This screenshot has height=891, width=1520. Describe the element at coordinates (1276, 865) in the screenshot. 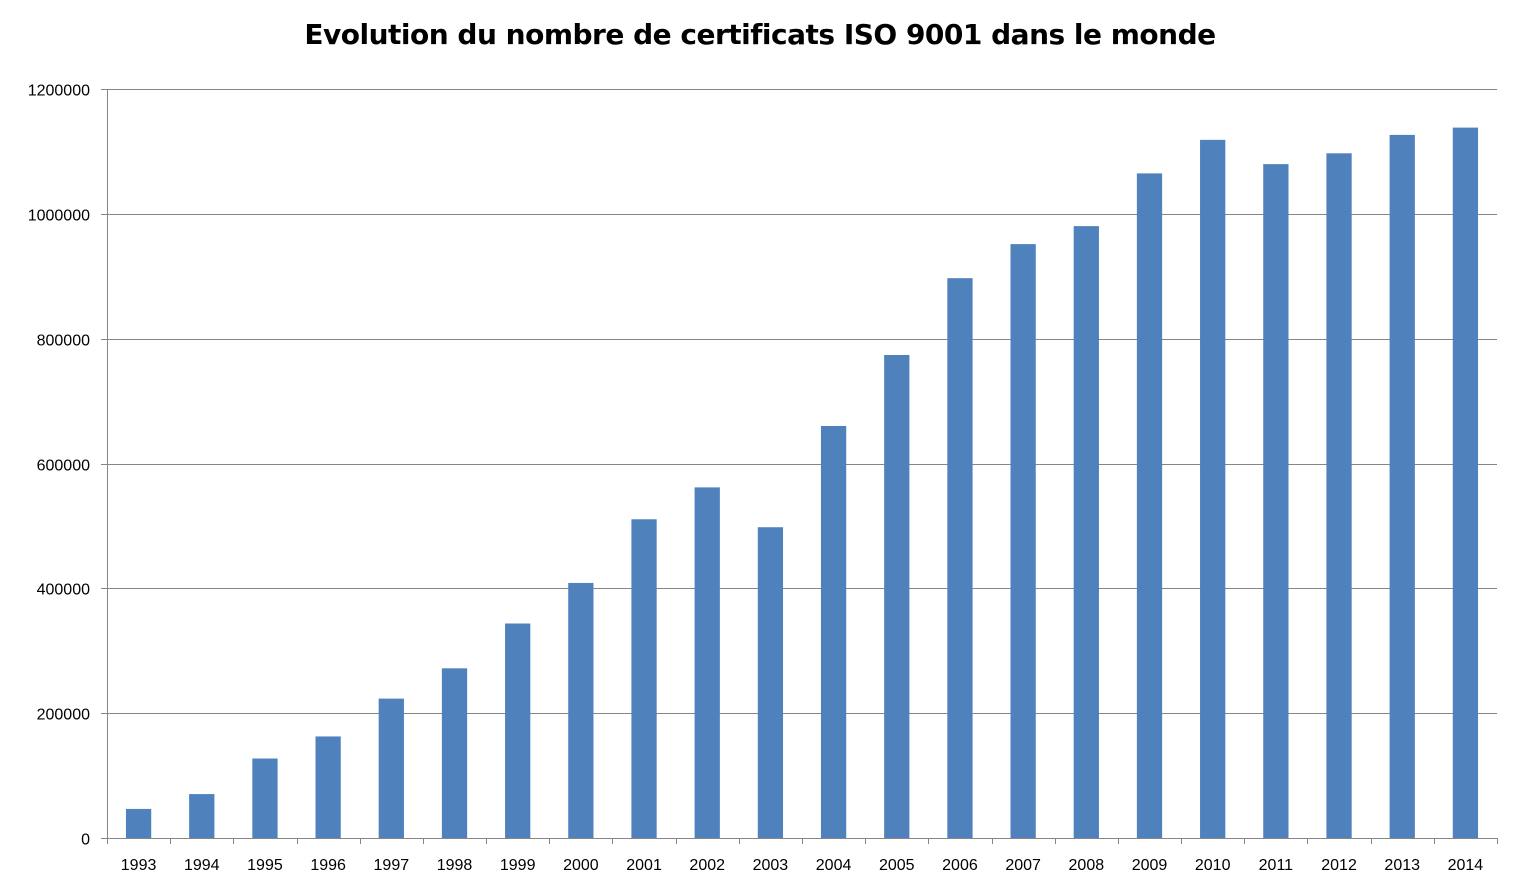

I see `x-tick-label: 2011` at that location.